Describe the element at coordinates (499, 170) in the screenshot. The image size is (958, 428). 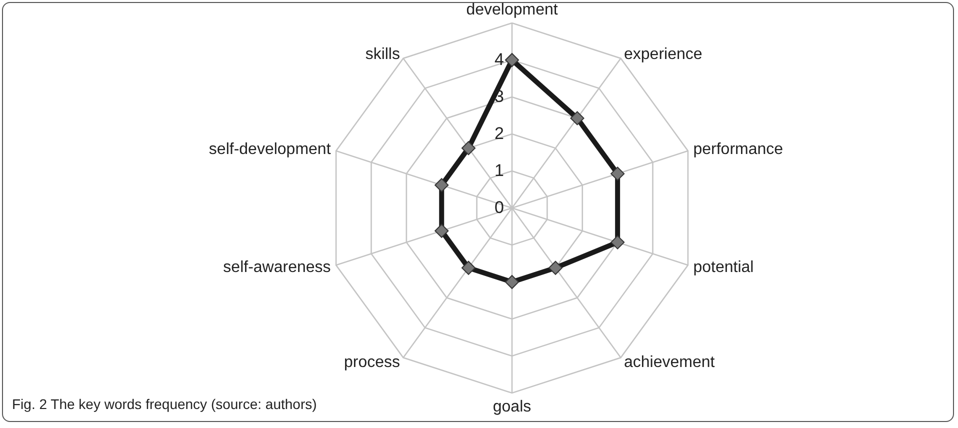
I see `y-tick-label: 1` at that location.